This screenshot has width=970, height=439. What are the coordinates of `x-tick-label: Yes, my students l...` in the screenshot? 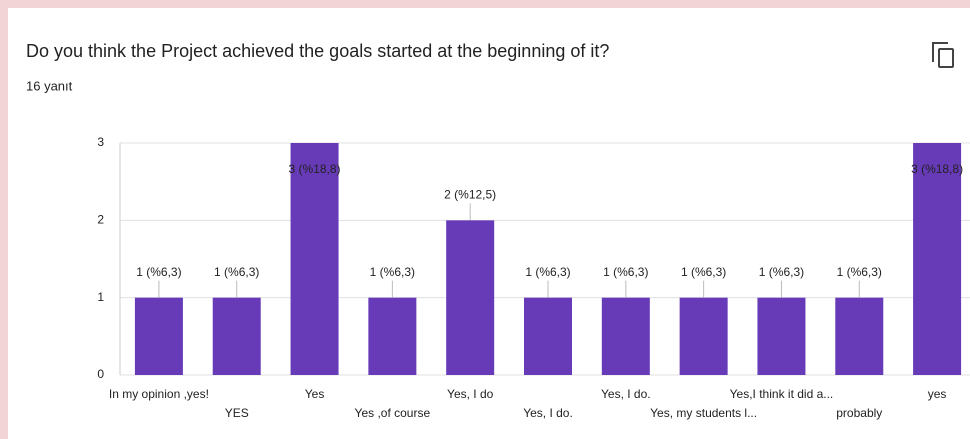 It's located at (703, 413).